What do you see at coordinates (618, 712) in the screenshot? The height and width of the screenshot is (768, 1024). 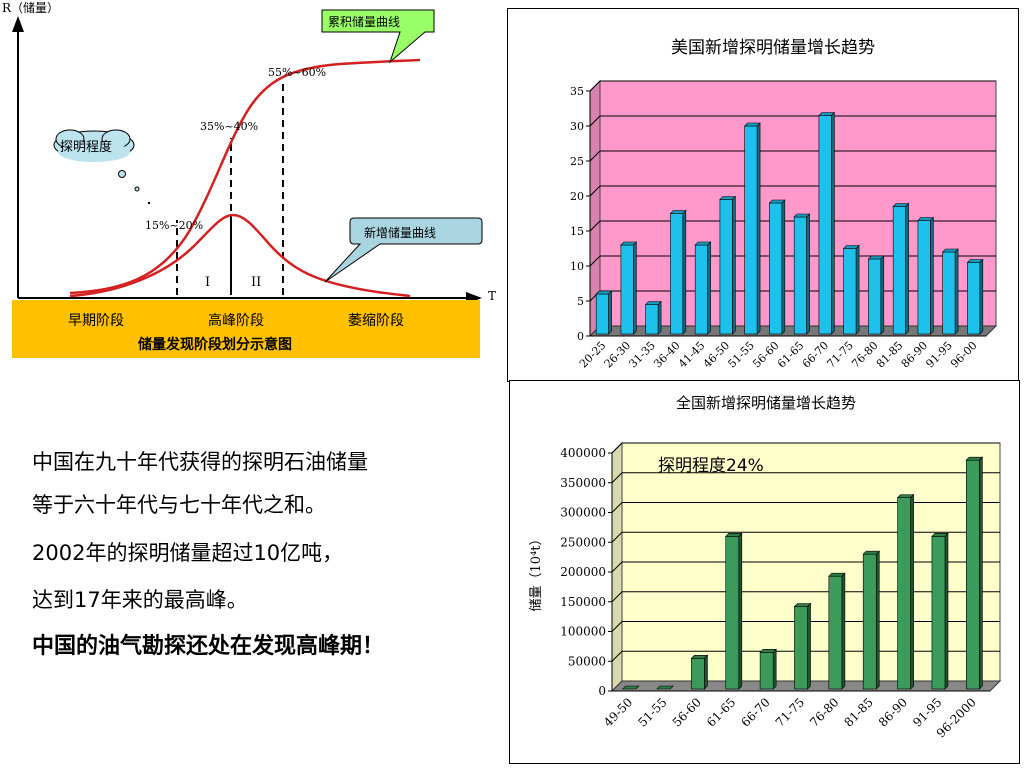 I see `x-tick-label: 49-50` at bounding box center [618, 712].